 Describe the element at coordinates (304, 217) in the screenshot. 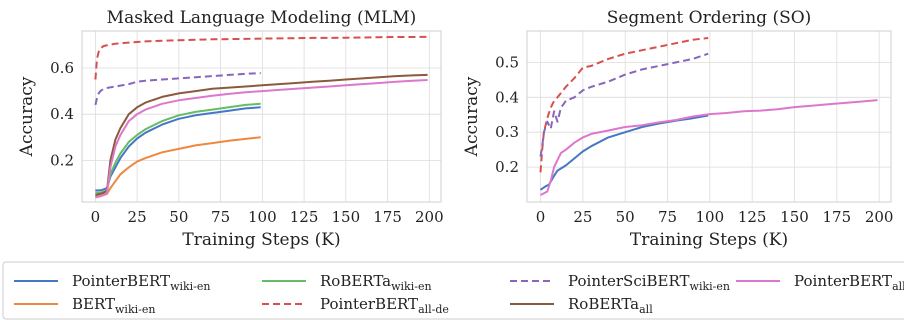

I see `mlm-xtick-label: 125` at that location.